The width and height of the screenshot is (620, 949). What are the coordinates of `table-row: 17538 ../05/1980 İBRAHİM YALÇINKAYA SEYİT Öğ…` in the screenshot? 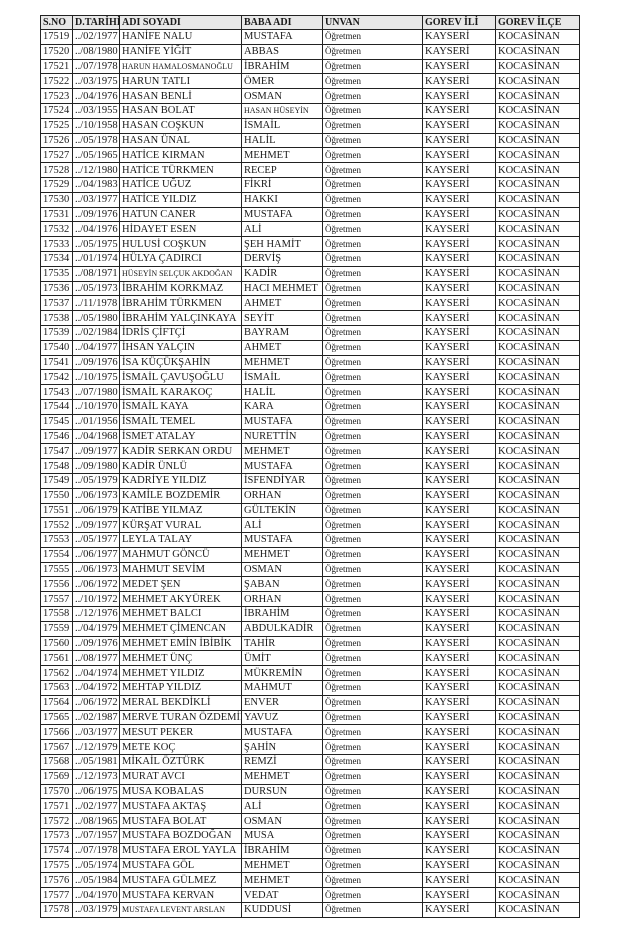 It's located at (310, 318).